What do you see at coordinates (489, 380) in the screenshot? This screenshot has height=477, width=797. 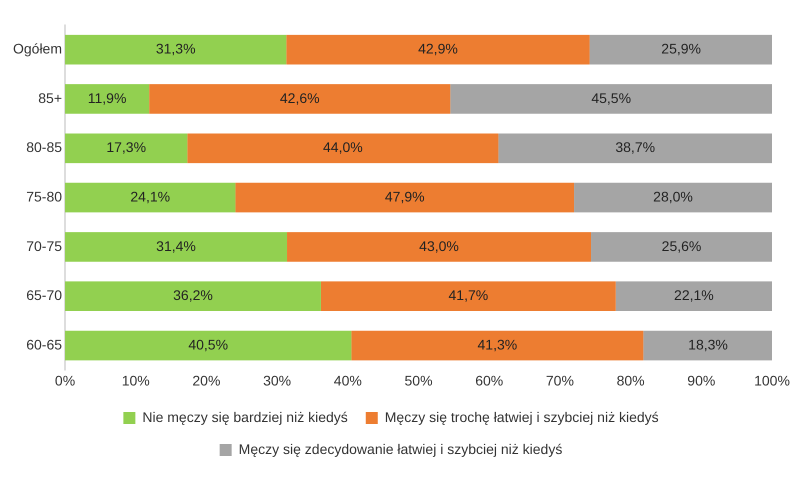 I see `x-tick-label: 60%` at bounding box center [489, 380].